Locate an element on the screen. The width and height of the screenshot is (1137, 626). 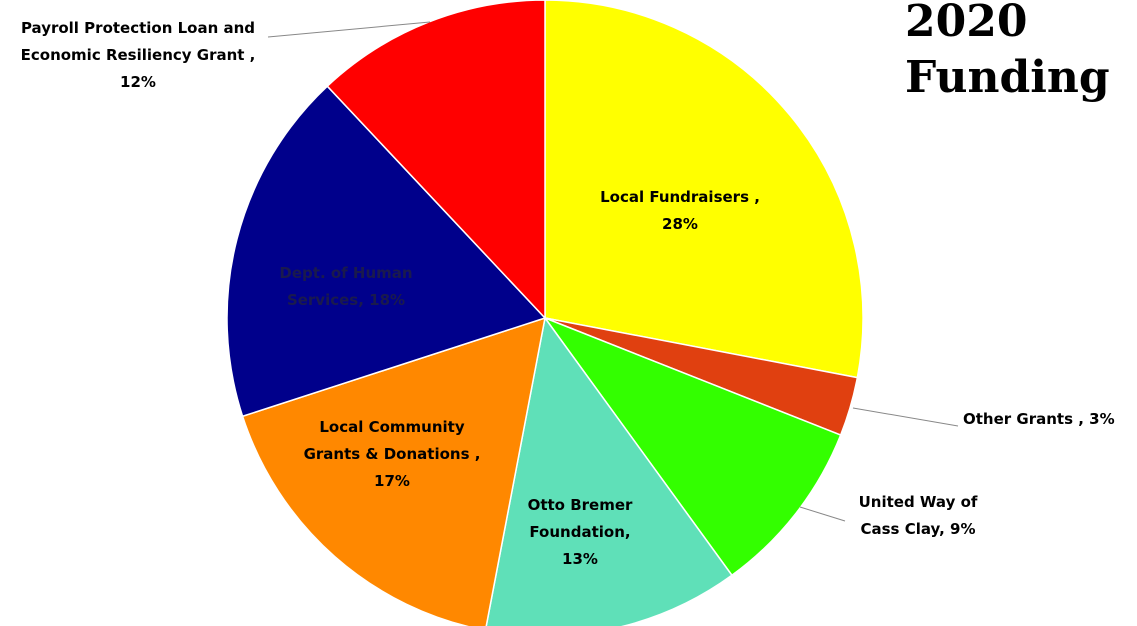
slice-label-4: Local Community Grants & Donations , 17% is located at coordinates (392, 454).